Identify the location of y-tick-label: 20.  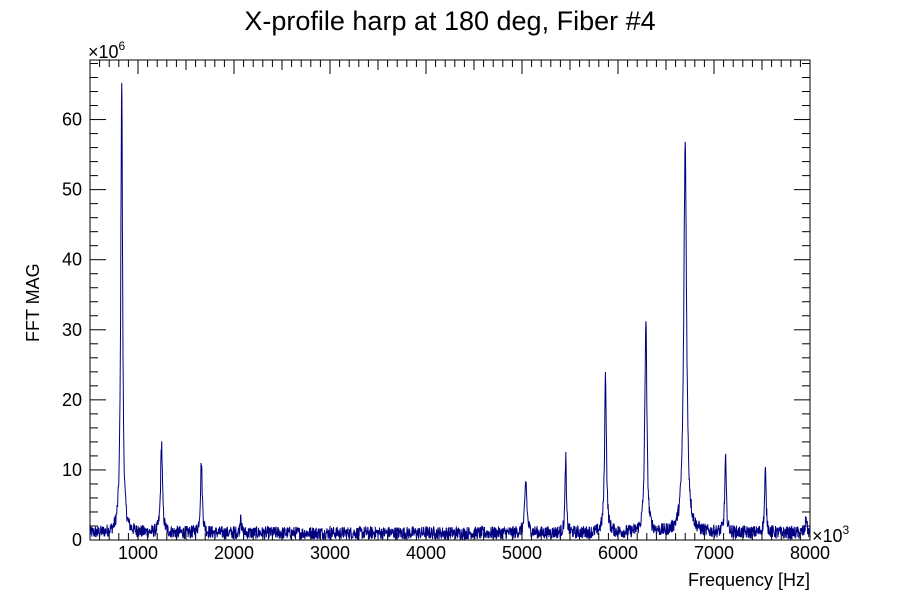
(72, 400).